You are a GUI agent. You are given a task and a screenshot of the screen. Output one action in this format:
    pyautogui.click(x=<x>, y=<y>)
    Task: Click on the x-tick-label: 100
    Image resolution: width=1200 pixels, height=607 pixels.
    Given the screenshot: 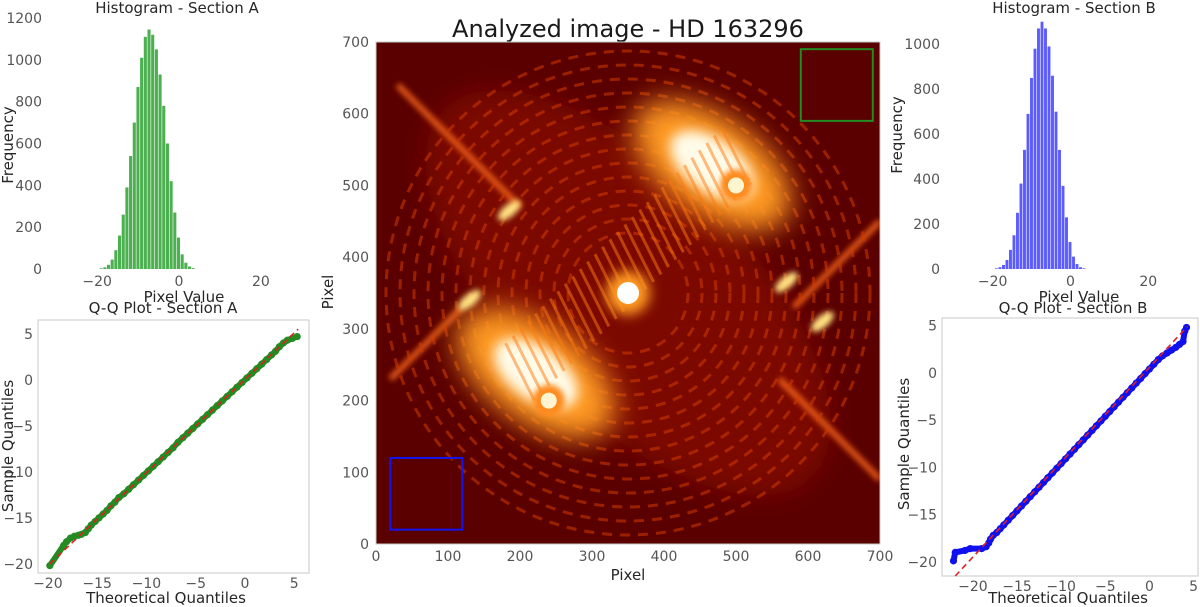 What is the action you would take?
    pyautogui.click(x=448, y=557)
    